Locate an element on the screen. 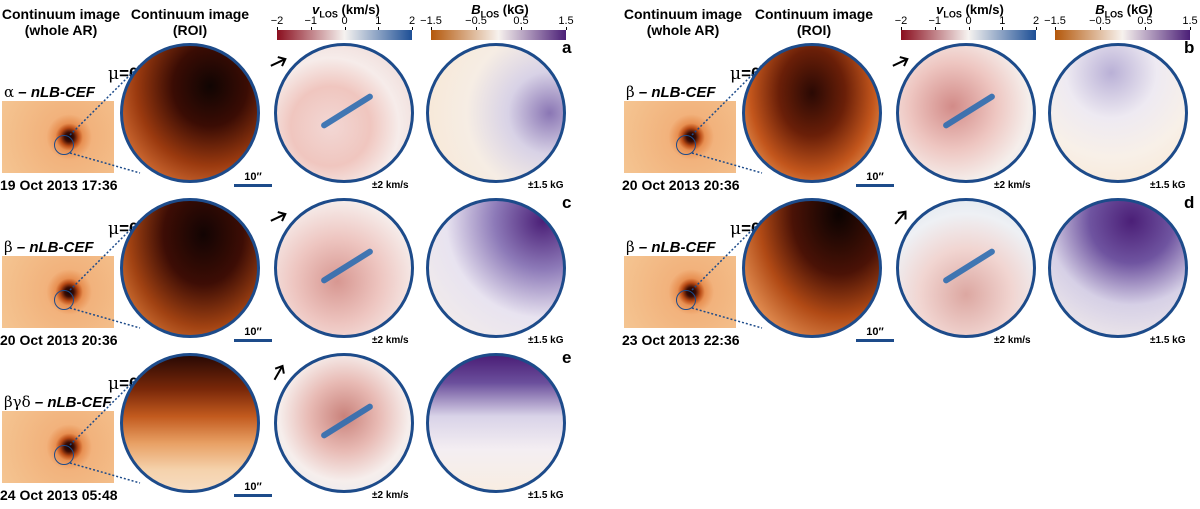 The width and height of the screenshot is (1200, 509). colorbar-tick-label: −2 is located at coordinates (901, 21).